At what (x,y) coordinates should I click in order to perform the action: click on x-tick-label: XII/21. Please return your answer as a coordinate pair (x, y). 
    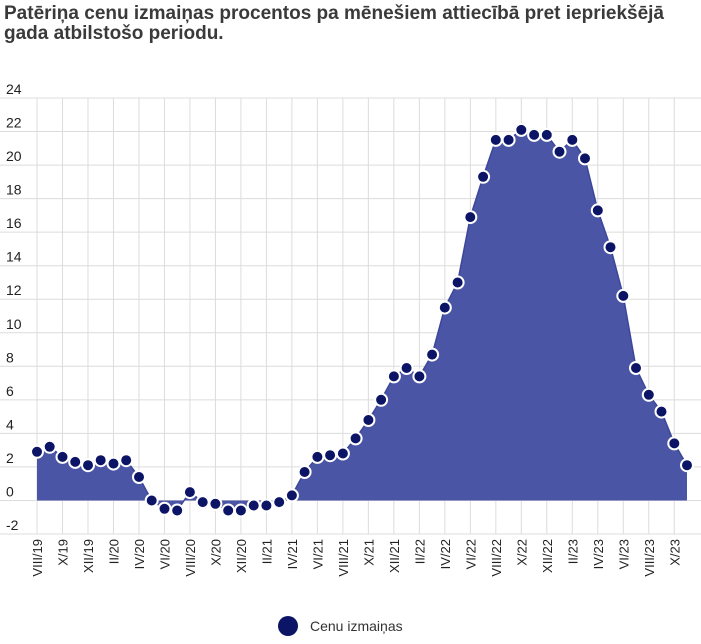
    Looking at the image, I should click on (394, 556).